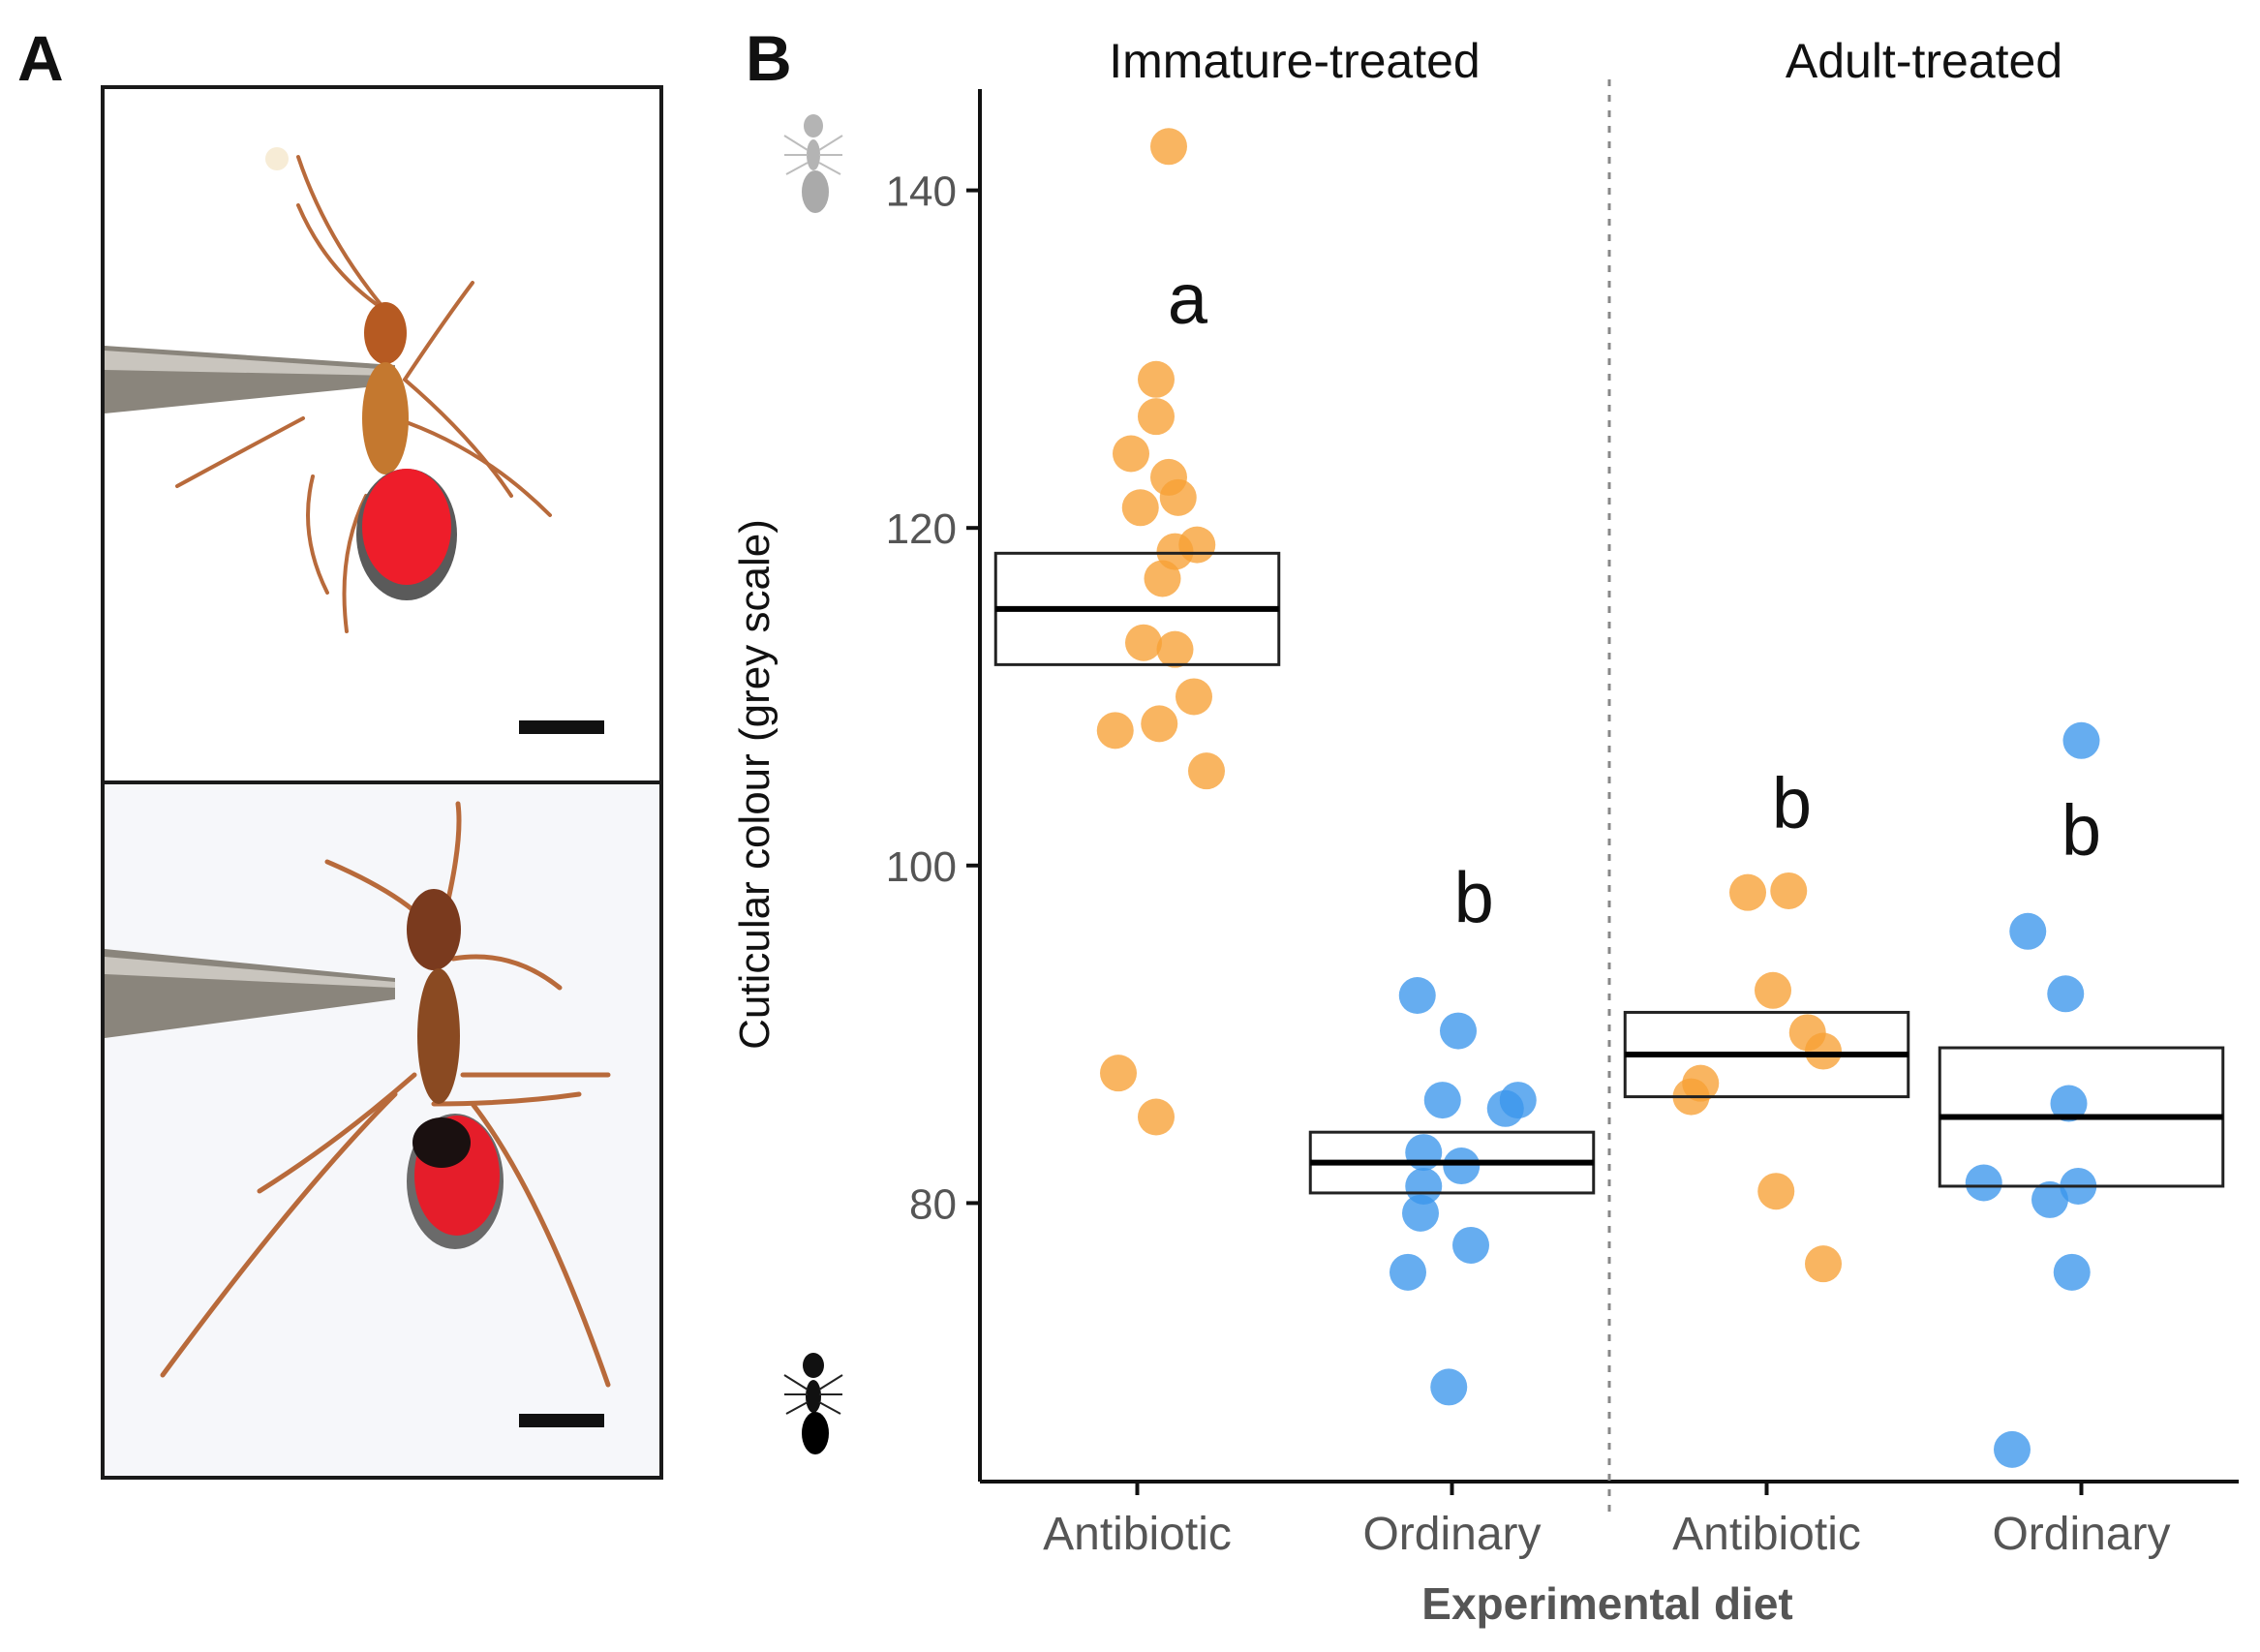  I want to click on ant-dark-gaster-illustration, so click(382, 1130).